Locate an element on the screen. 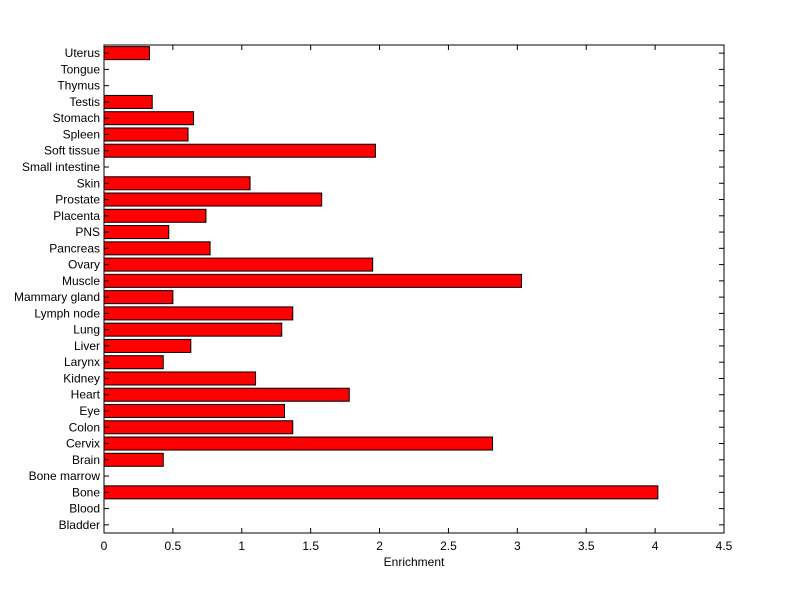 This screenshot has width=800, height=599. y-tick-label-cervix: Cervix is located at coordinates (83, 444).